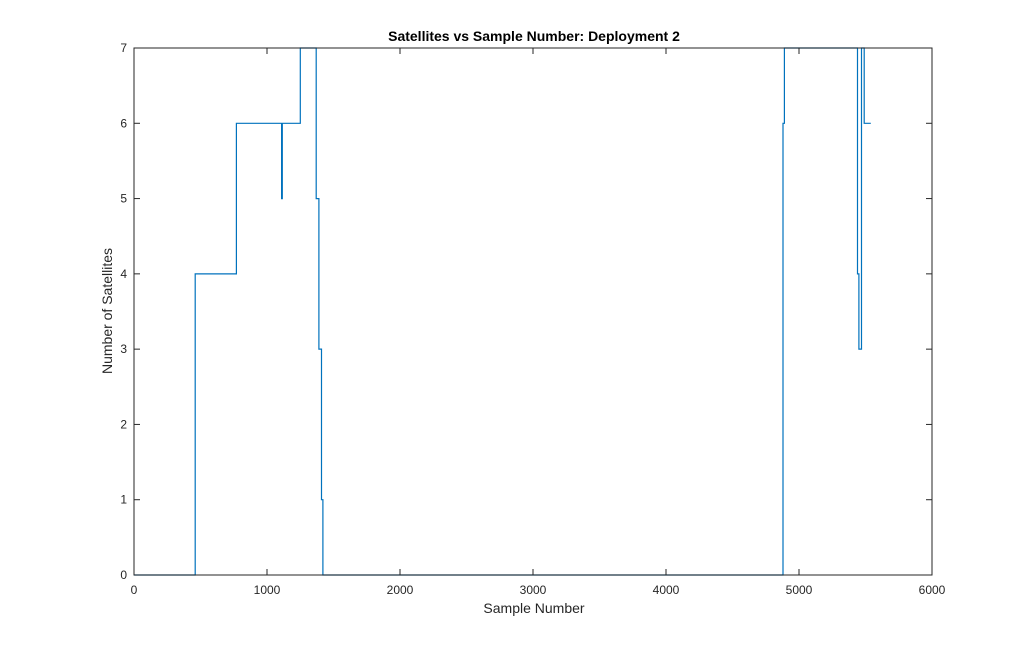  Describe the element at coordinates (533, 590) in the screenshot. I see `x-tick-label: 3000` at that location.